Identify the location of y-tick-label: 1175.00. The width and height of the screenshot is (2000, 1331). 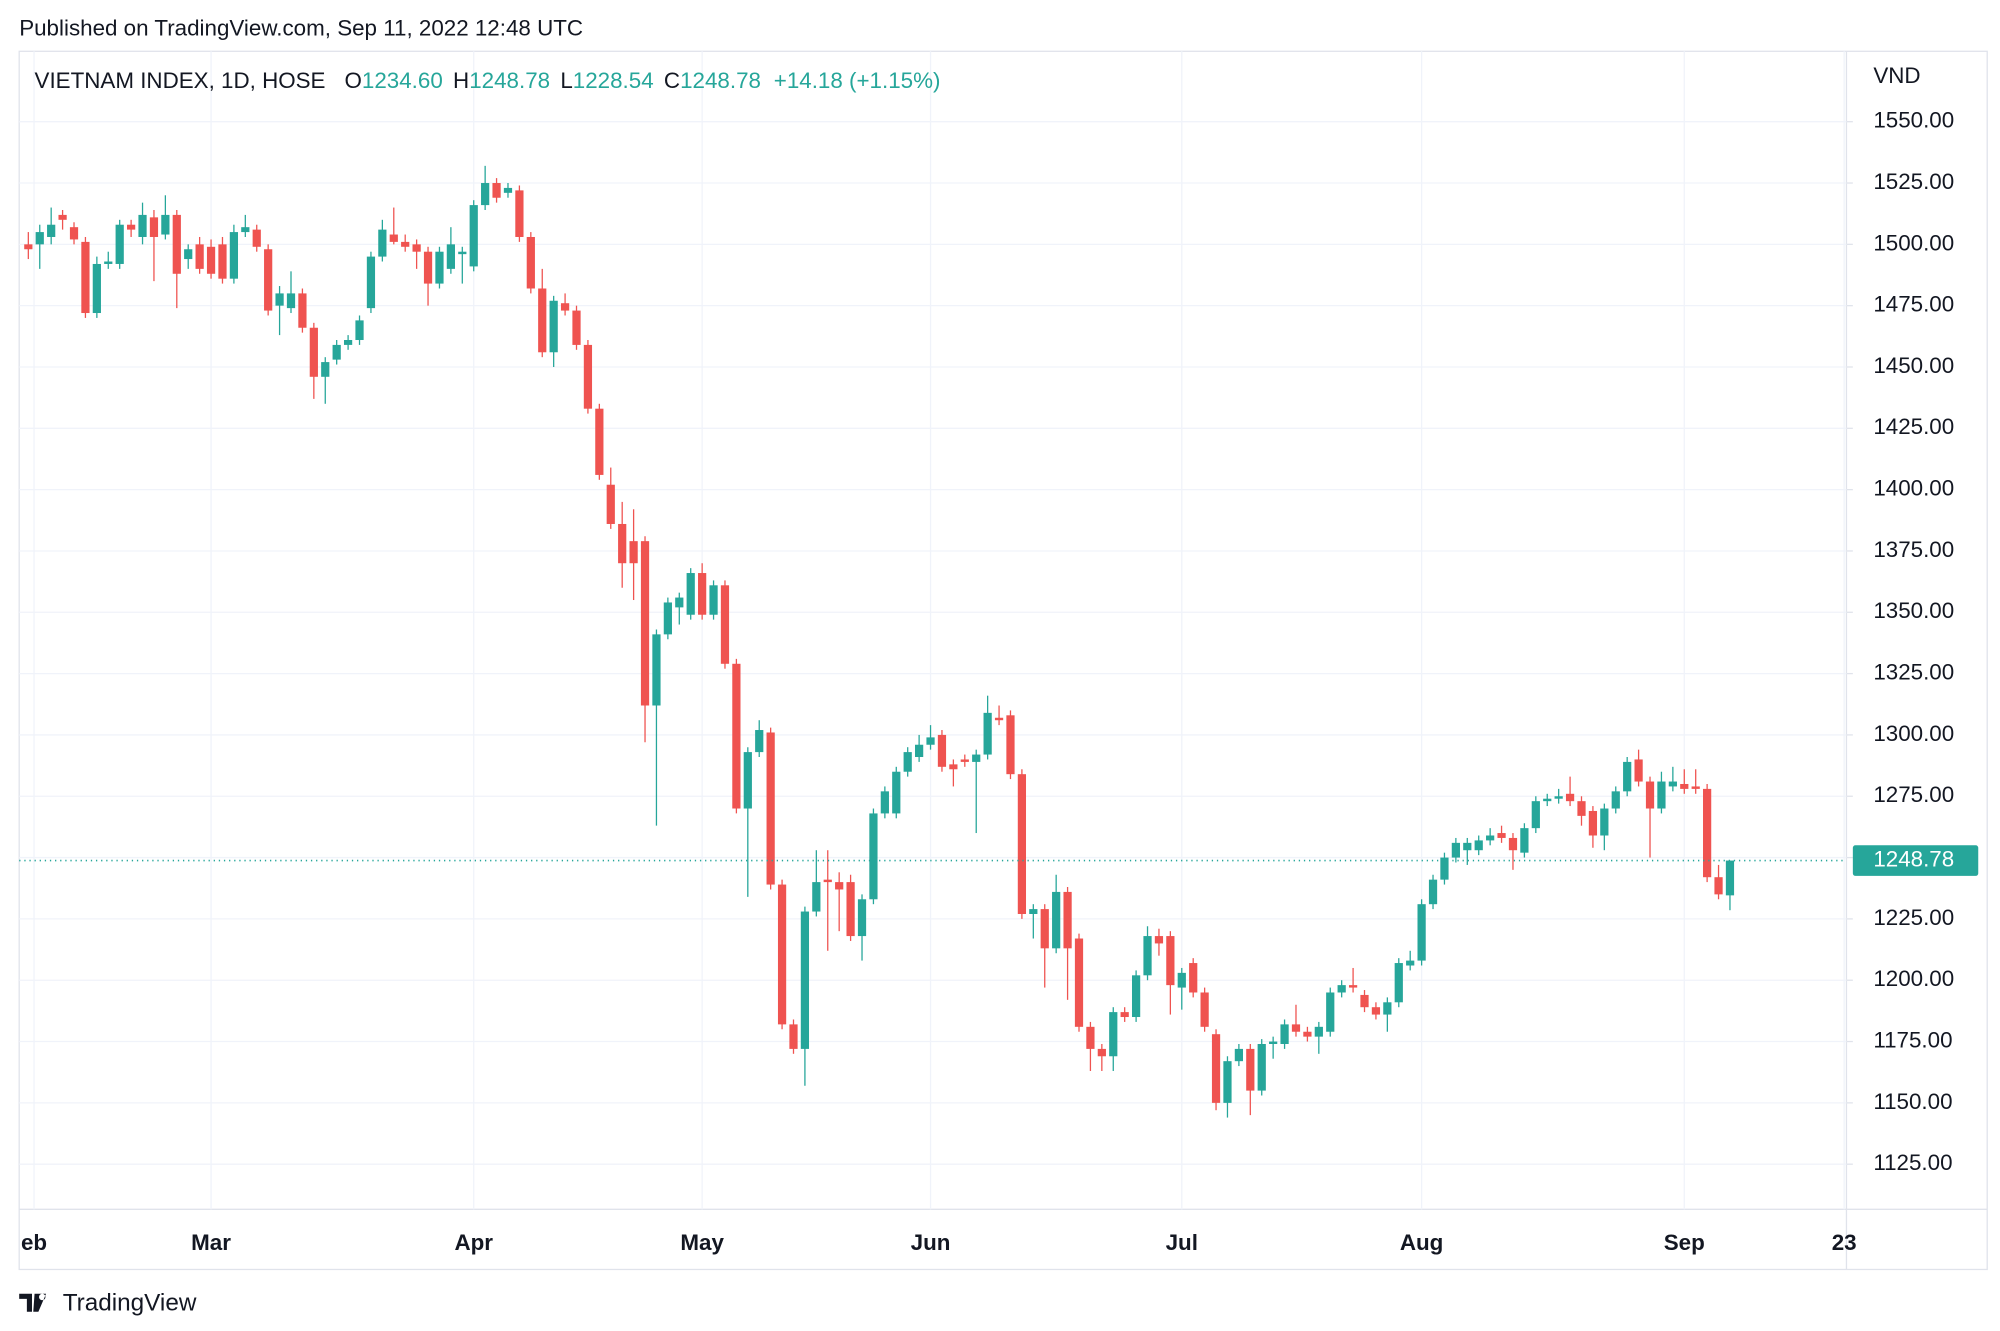
(1912, 1039).